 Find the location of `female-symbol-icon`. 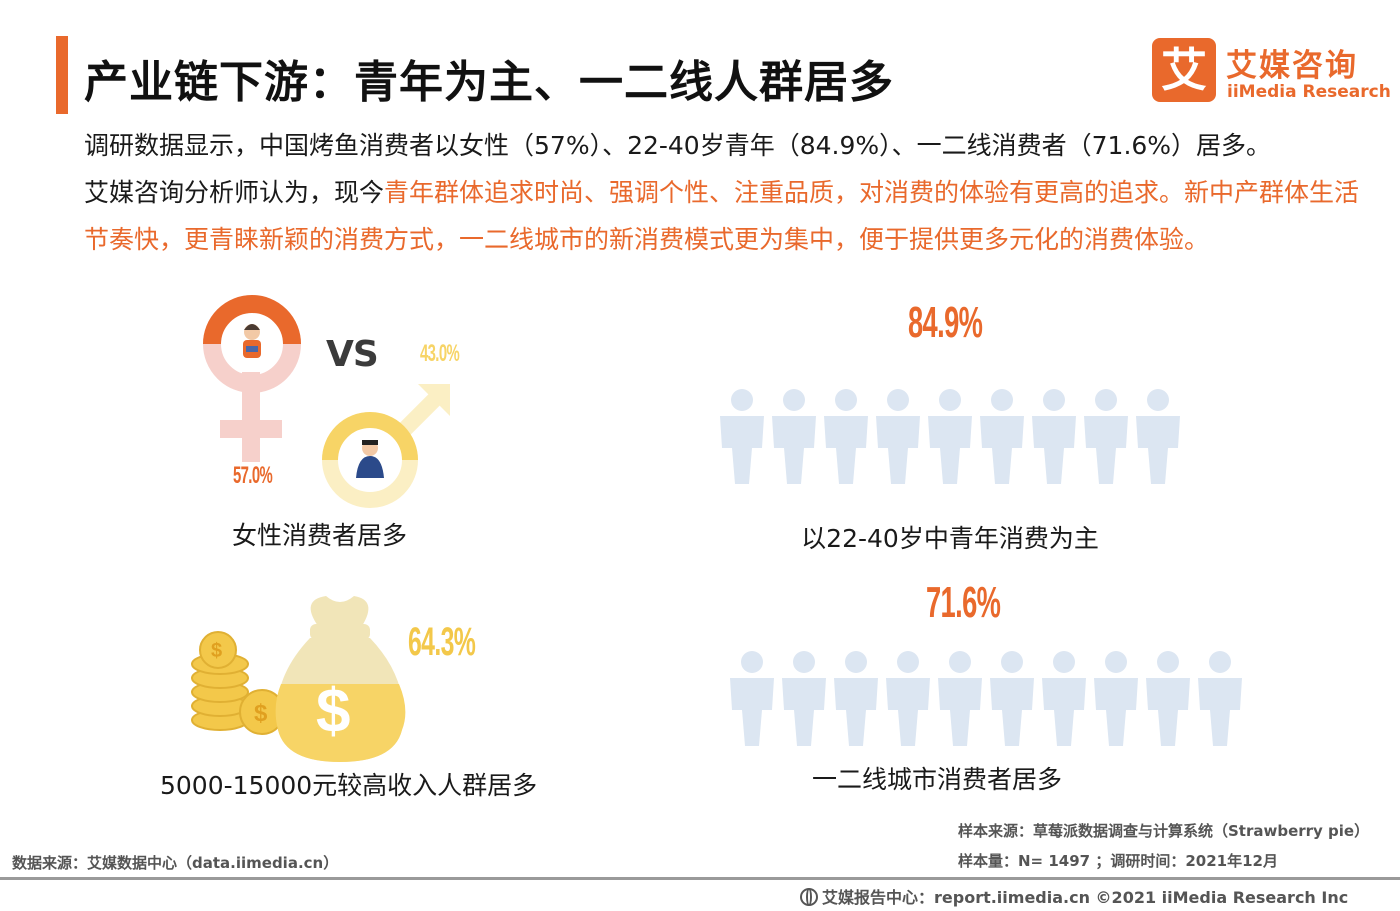

female-symbol-icon is located at coordinates (252, 378).